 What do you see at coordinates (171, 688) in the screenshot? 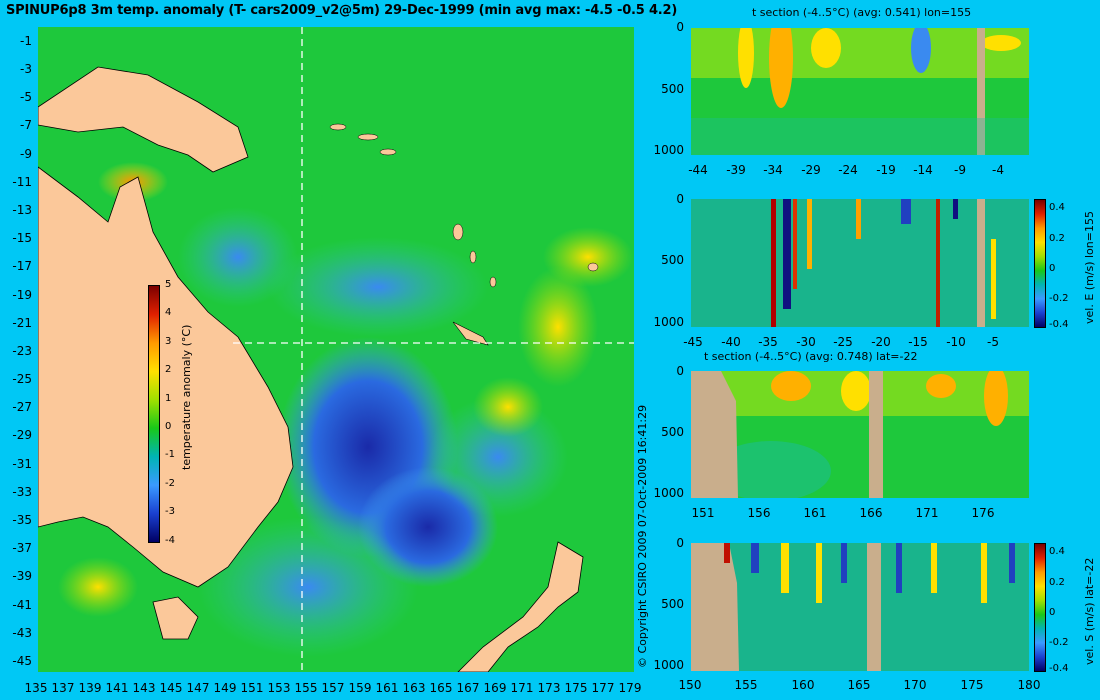
I see `lon-tick: 145` at bounding box center [171, 688].